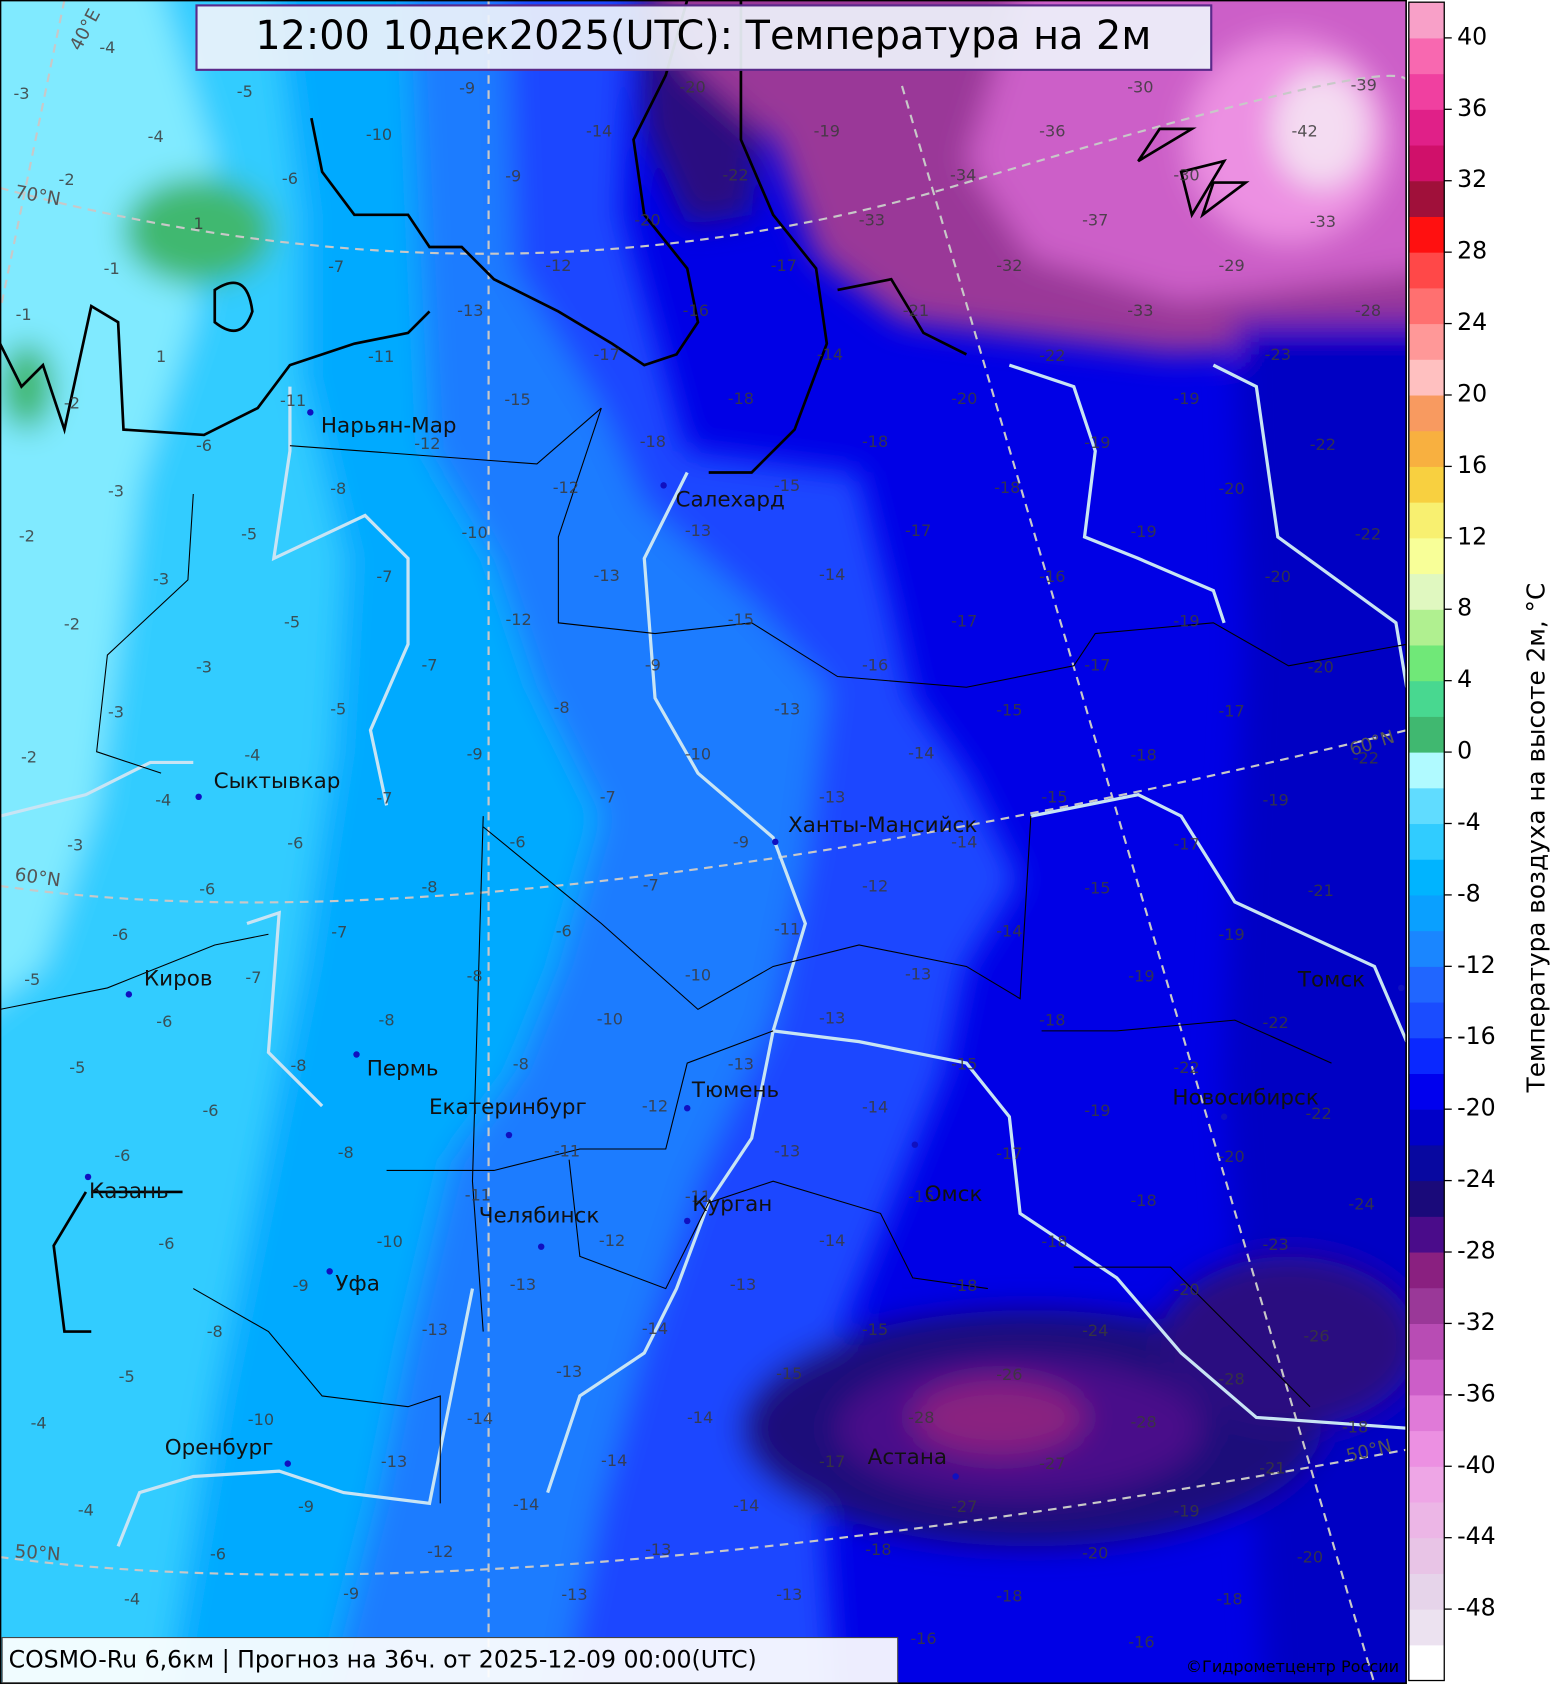 Image resolution: width=1557 pixels, height=1691 pixels. I want to click on temperature-label: -2, so click(29, 757).